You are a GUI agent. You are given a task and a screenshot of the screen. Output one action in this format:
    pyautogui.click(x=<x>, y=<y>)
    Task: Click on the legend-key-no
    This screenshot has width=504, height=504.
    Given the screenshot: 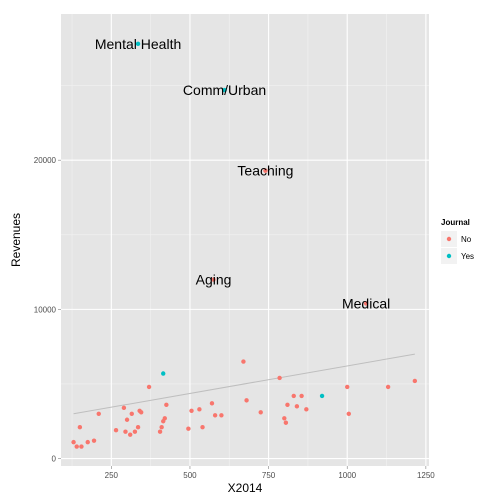 What is the action you would take?
    pyautogui.click(x=449, y=239)
    